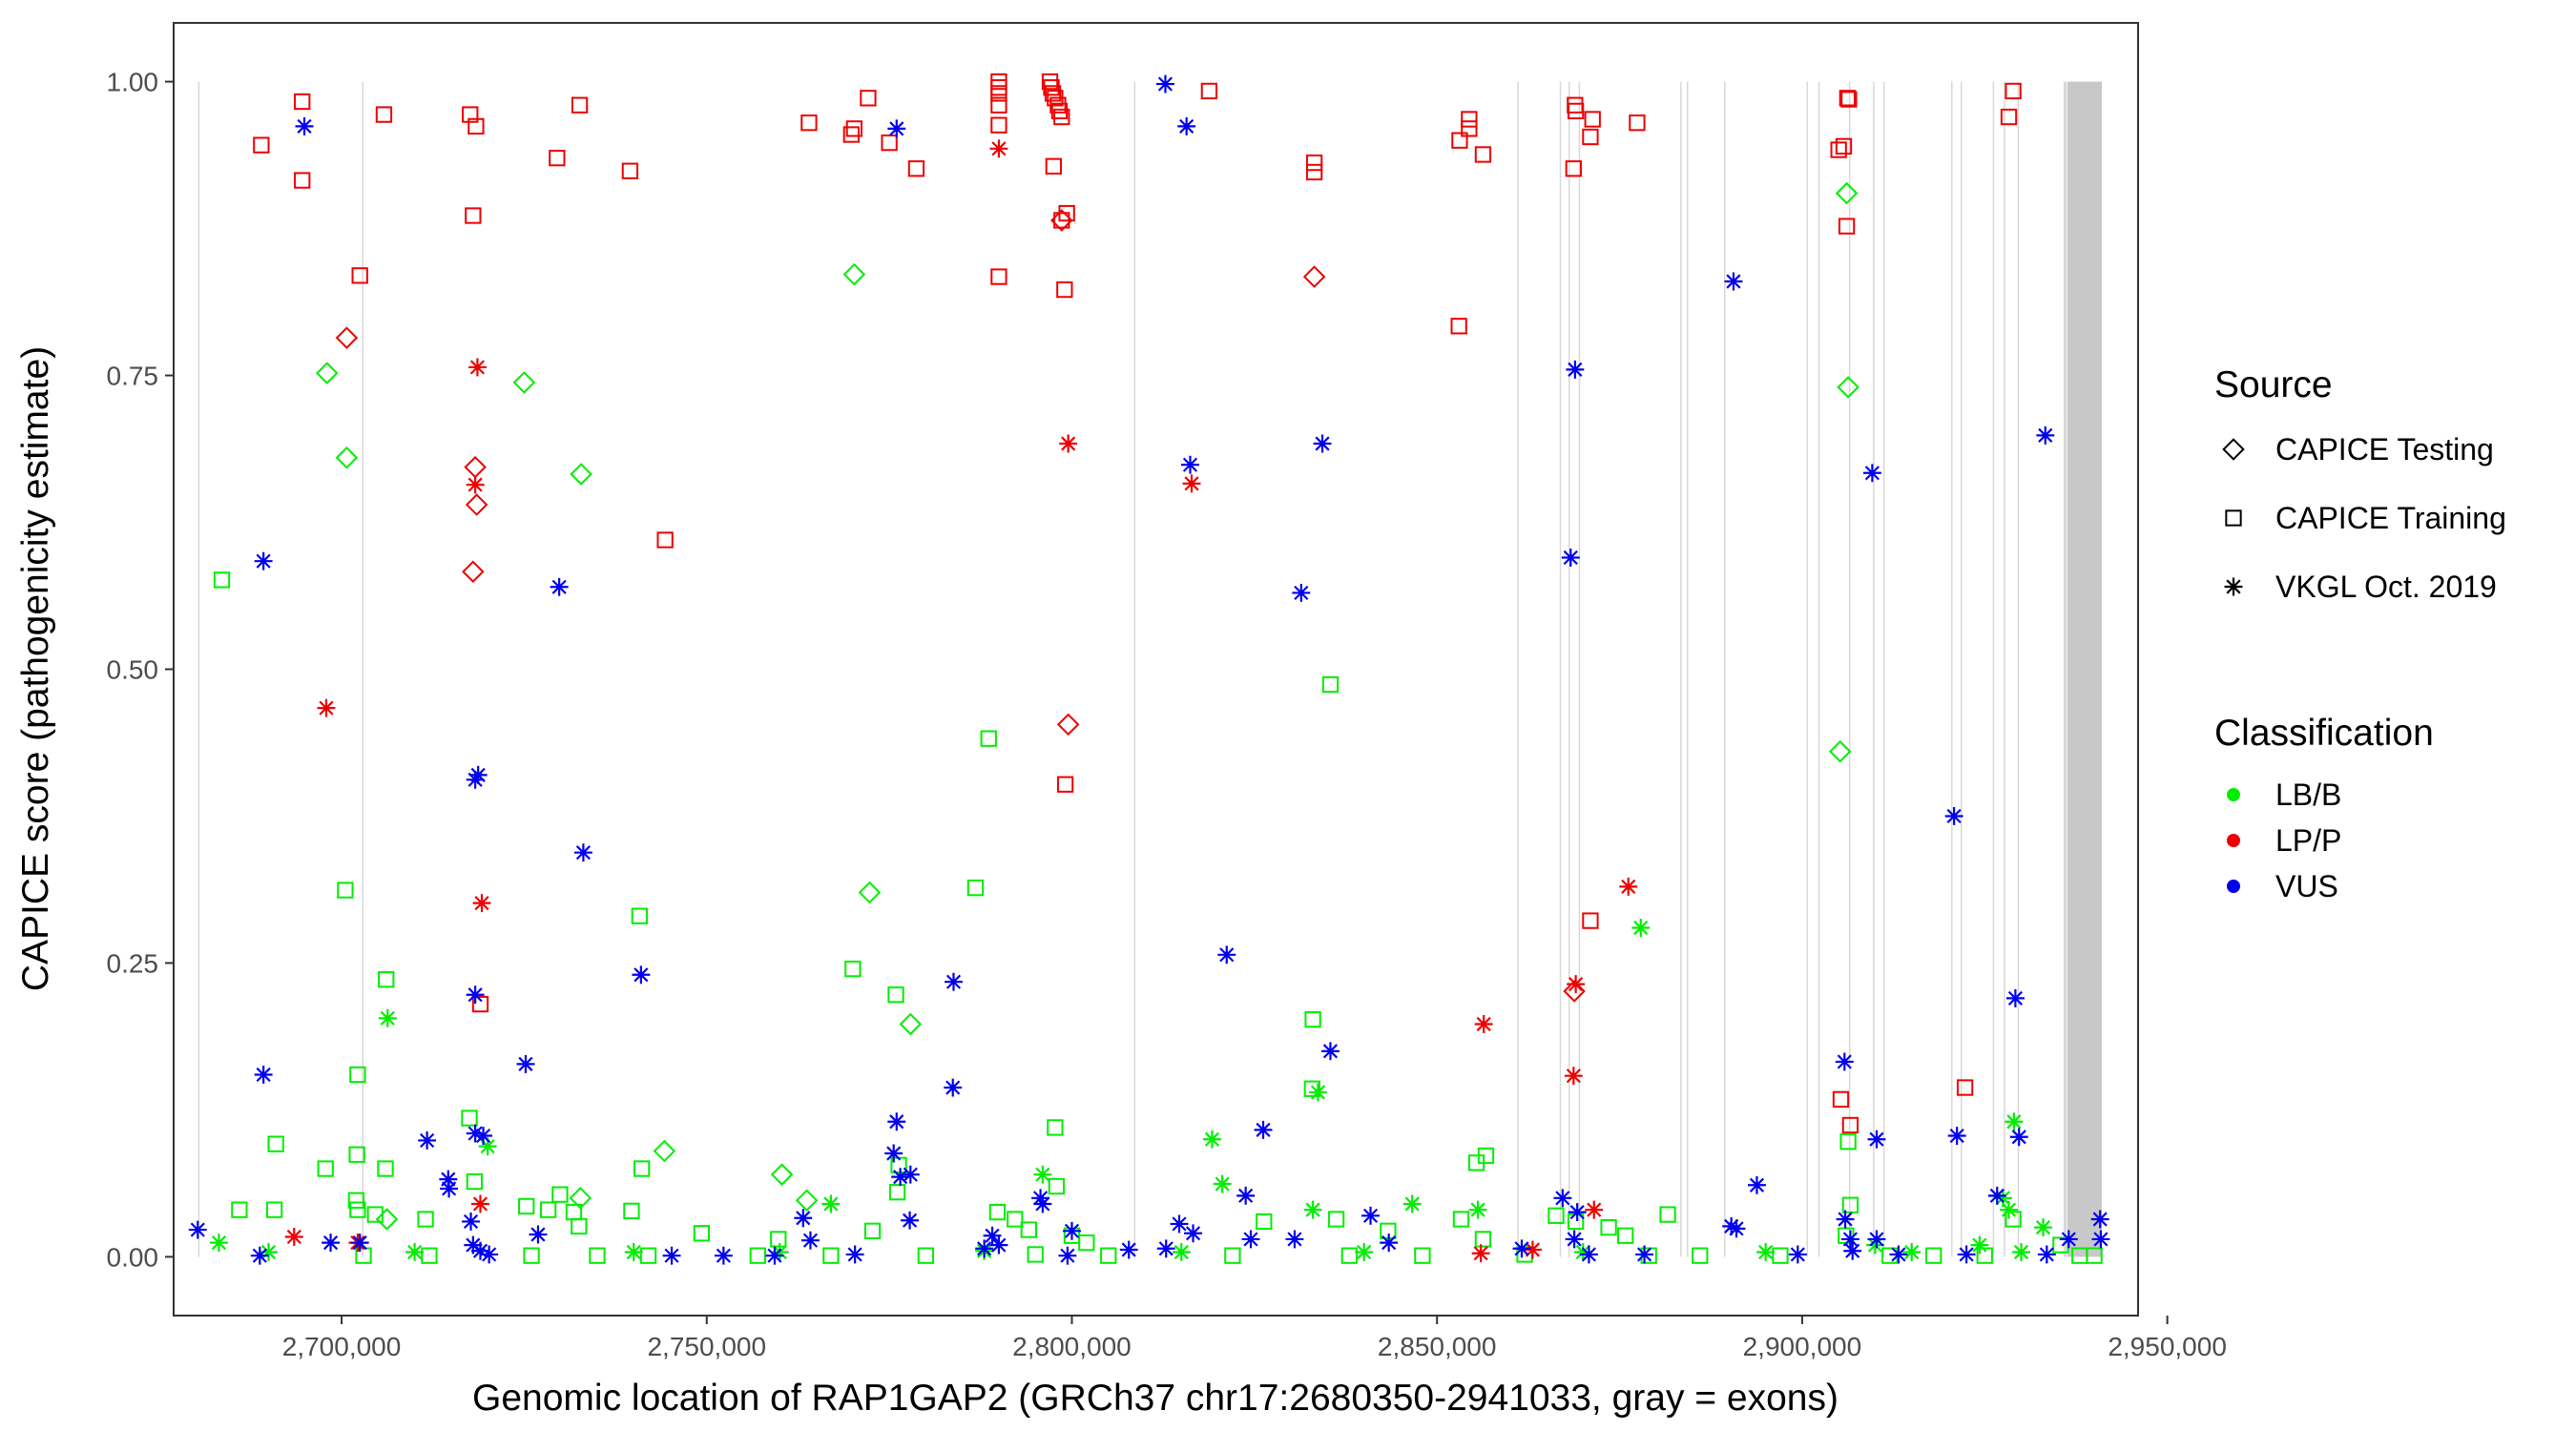 The height and width of the screenshot is (1431, 2576). What do you see at coordinates (35, 668) in the screenshot?
I see `y-axis-title: CAPICE score (pathogenicity estimate)` at bounding box center [35, 668].